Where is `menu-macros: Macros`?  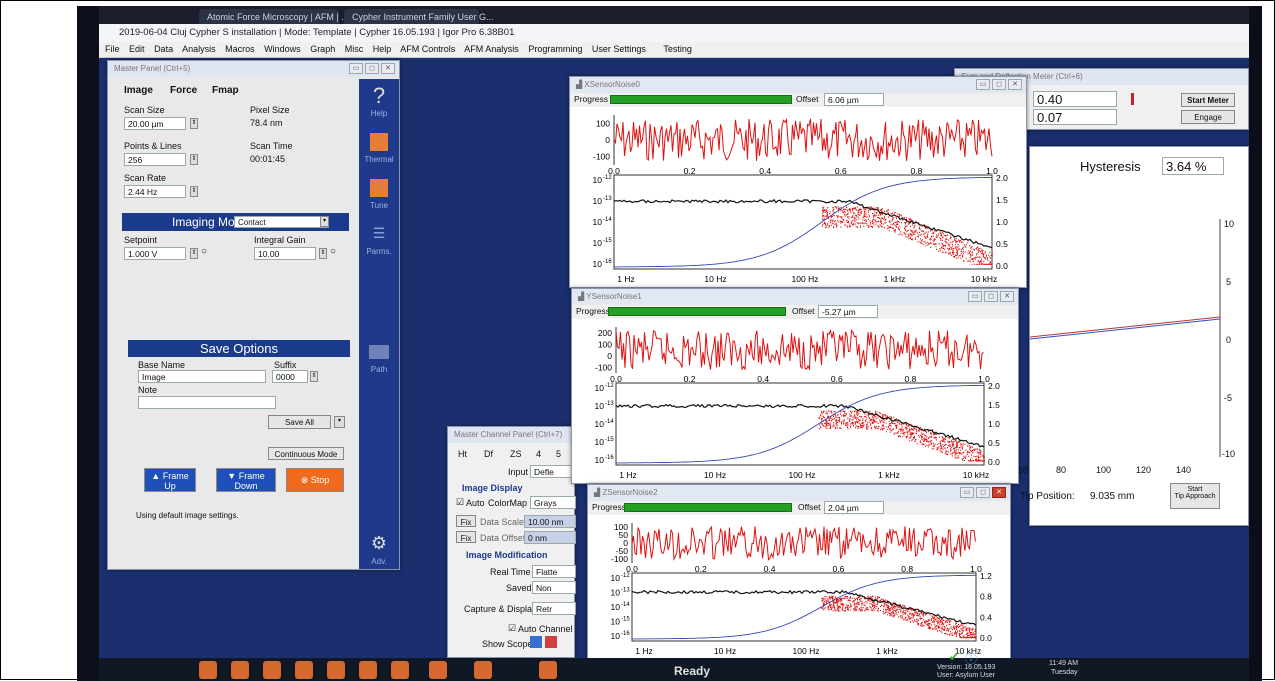 menu-macros: Macros is located at coordinates (240, 49).